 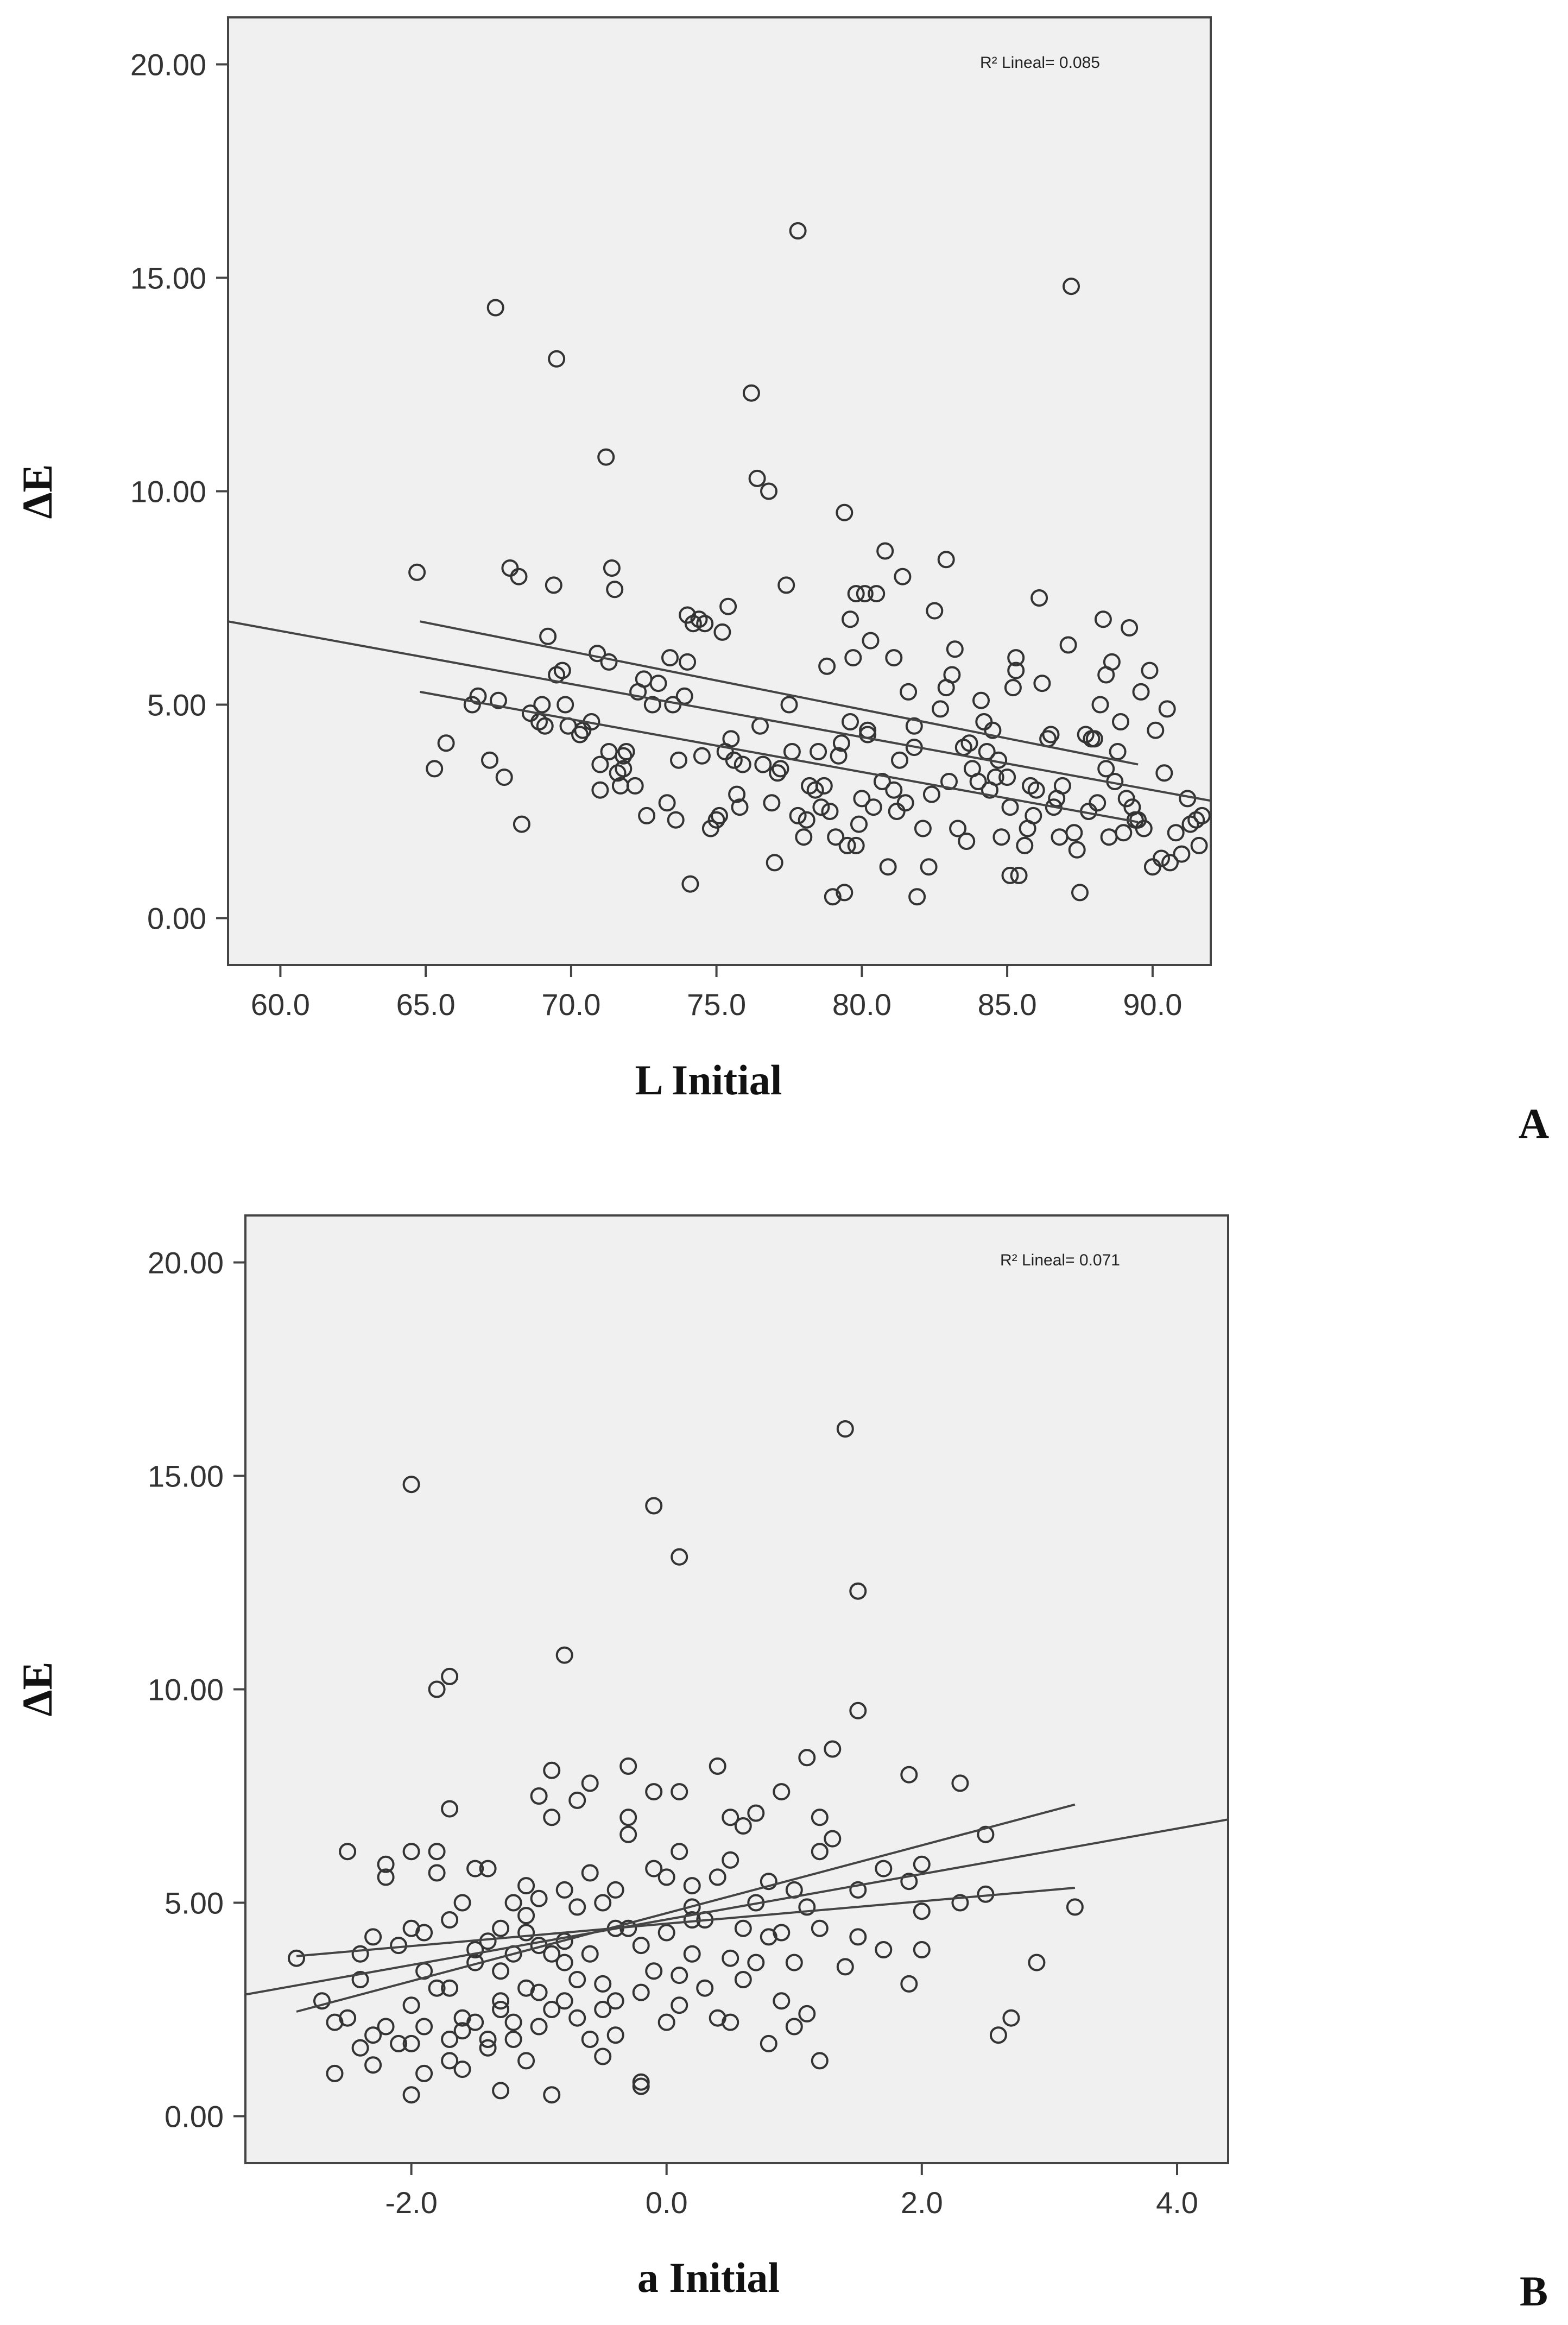 I want to click on r-squared-annotation: R² Lineal= 0.071, so click(x=1060, y=1260).